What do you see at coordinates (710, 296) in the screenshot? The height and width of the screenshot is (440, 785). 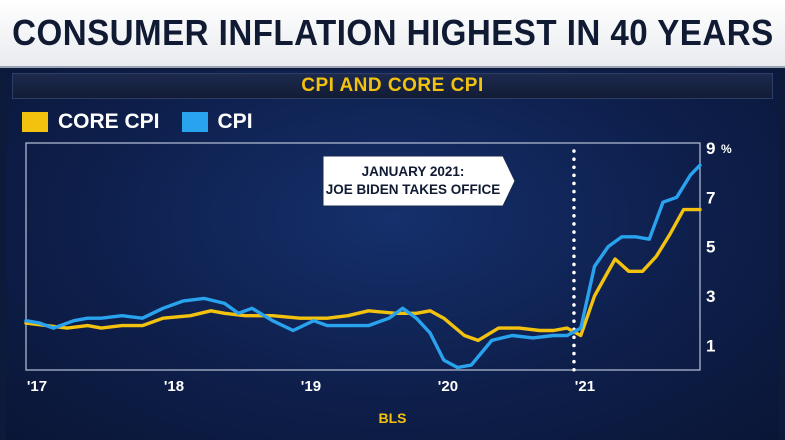 I see `y-tick-label: 3` at bounding box center [710, 296].